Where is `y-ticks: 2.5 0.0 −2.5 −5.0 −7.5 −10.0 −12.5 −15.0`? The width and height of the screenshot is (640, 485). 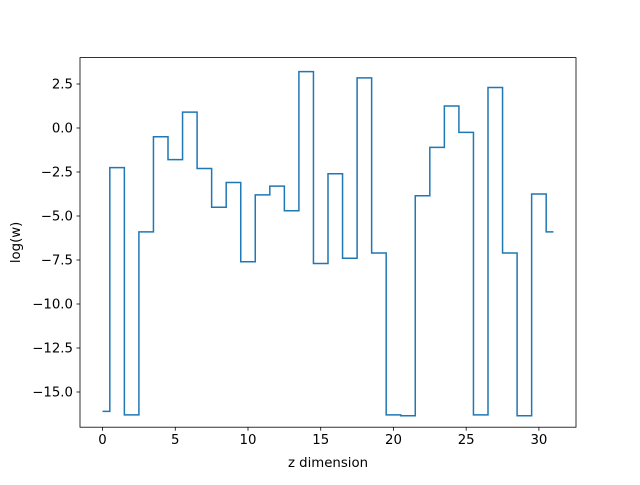 y-ticks: 2.5 0.0 −2.5 −5.0 −7.5 −10.0 −12.5 −15.0 is located at coordinates (56, 239).